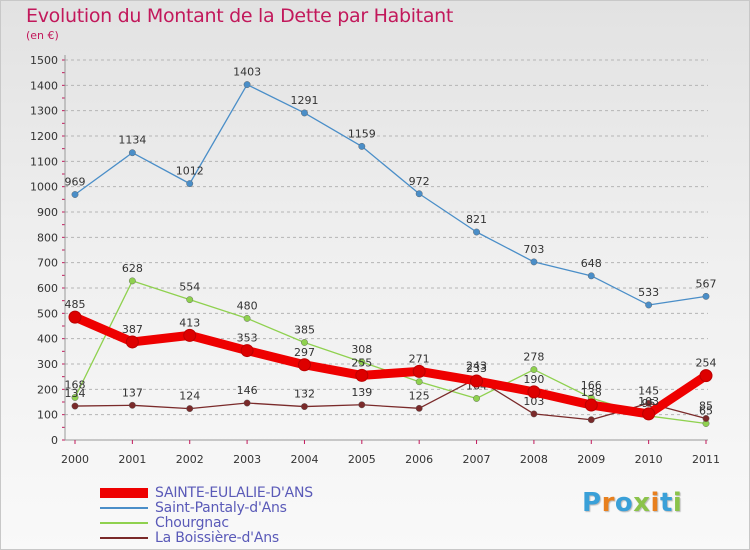 Image resolution: width=750 pixels, height=550 pixels. What do you see at coordinates (132, 459) in the screenshot?
I see `x-tick-label: 2001` at bounding box center [132, 459].